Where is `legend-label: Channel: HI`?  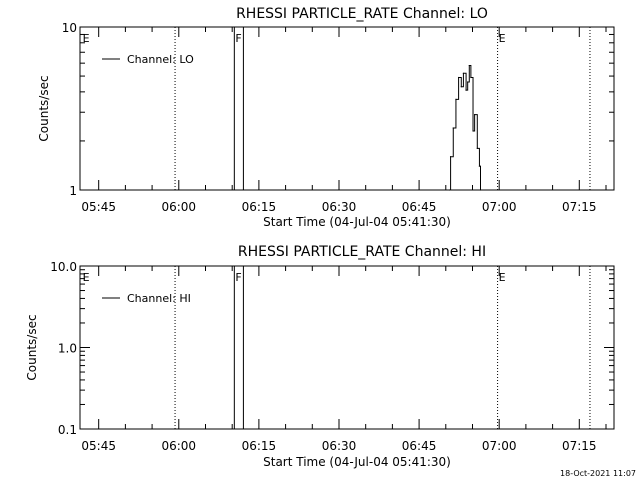 legend-label: Channel: HI is located at coordinates (159, 298).